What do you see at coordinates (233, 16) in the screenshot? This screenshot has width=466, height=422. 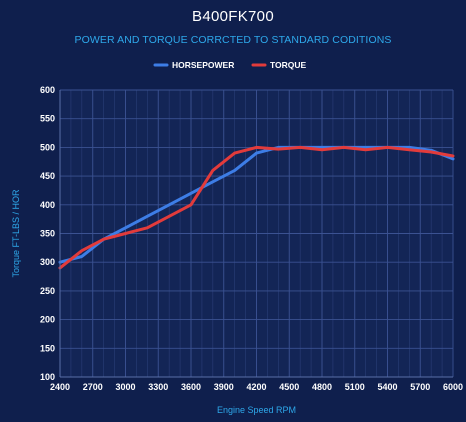 I see `chart-title: B400FK700` at bounding box center [233, 16].